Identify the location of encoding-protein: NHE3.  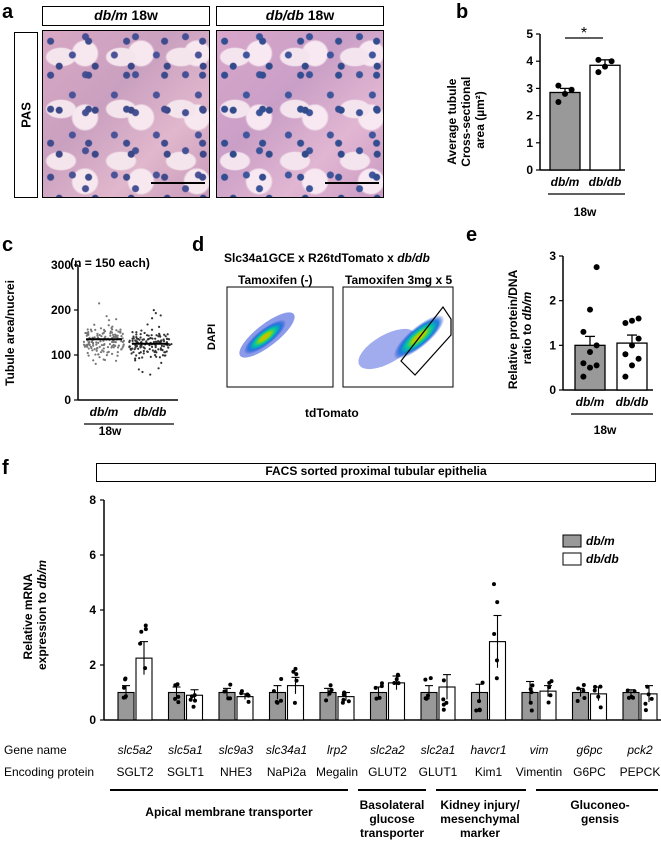
(235, 772).